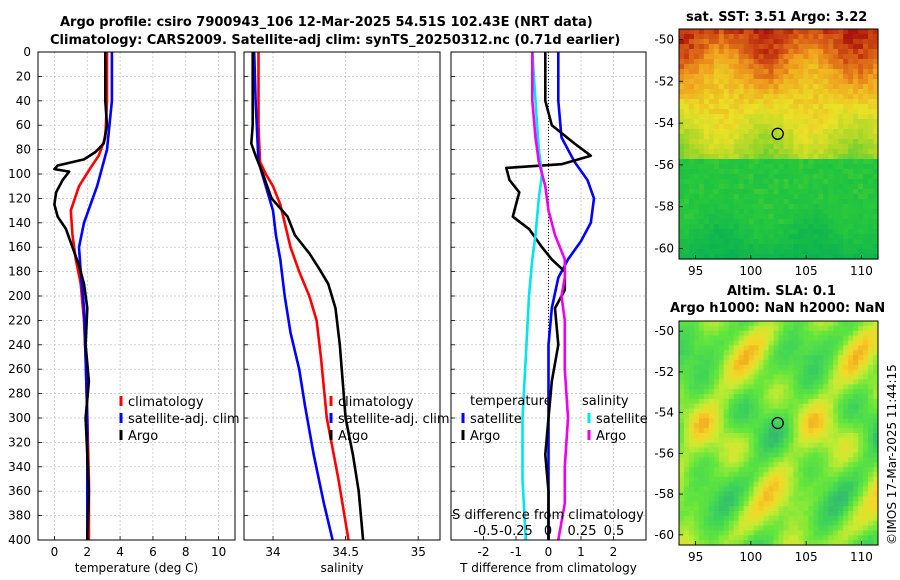  What do you see at coordinates (153, 552) in the screenshot?
I see `xtick-label: 6` at bounding box center [153, 552].